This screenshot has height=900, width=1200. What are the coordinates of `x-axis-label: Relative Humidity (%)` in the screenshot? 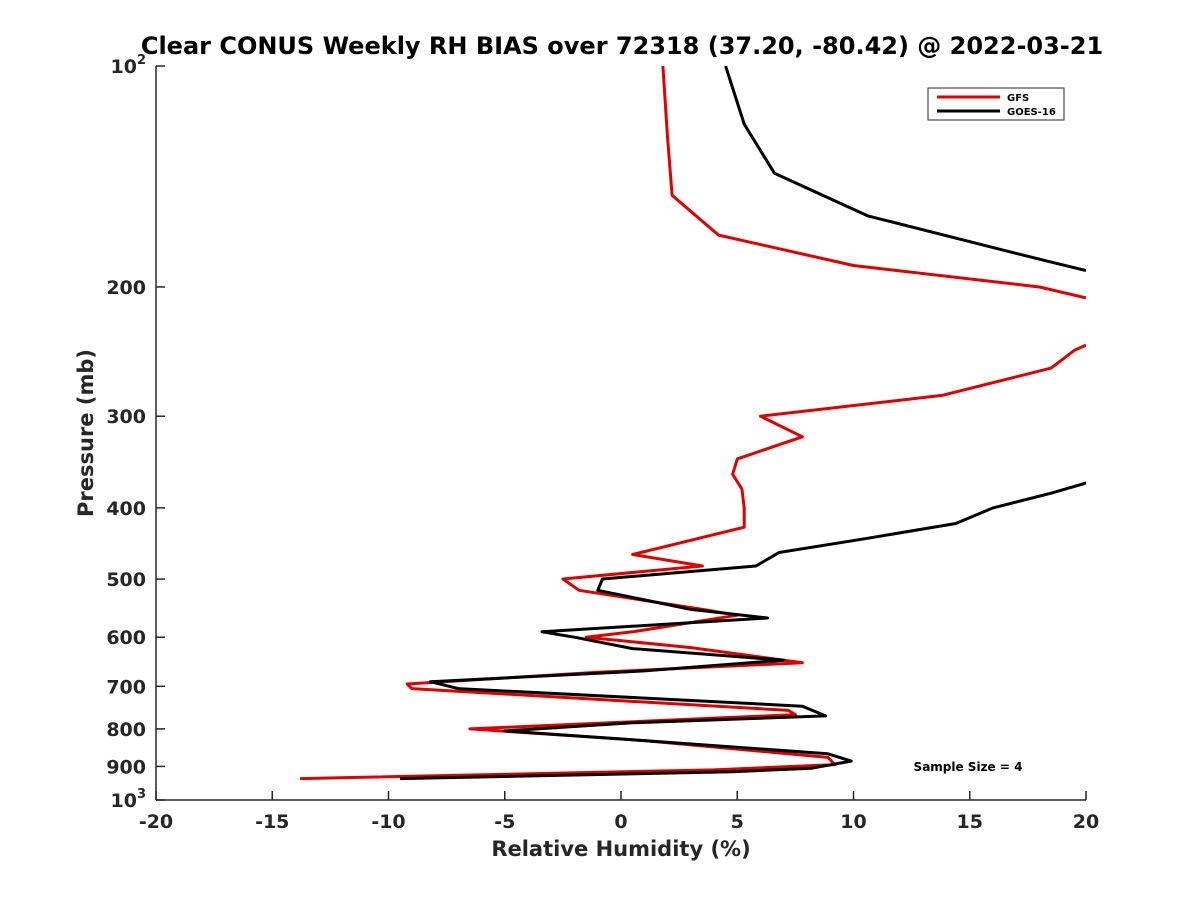 It's located at (620, 849).